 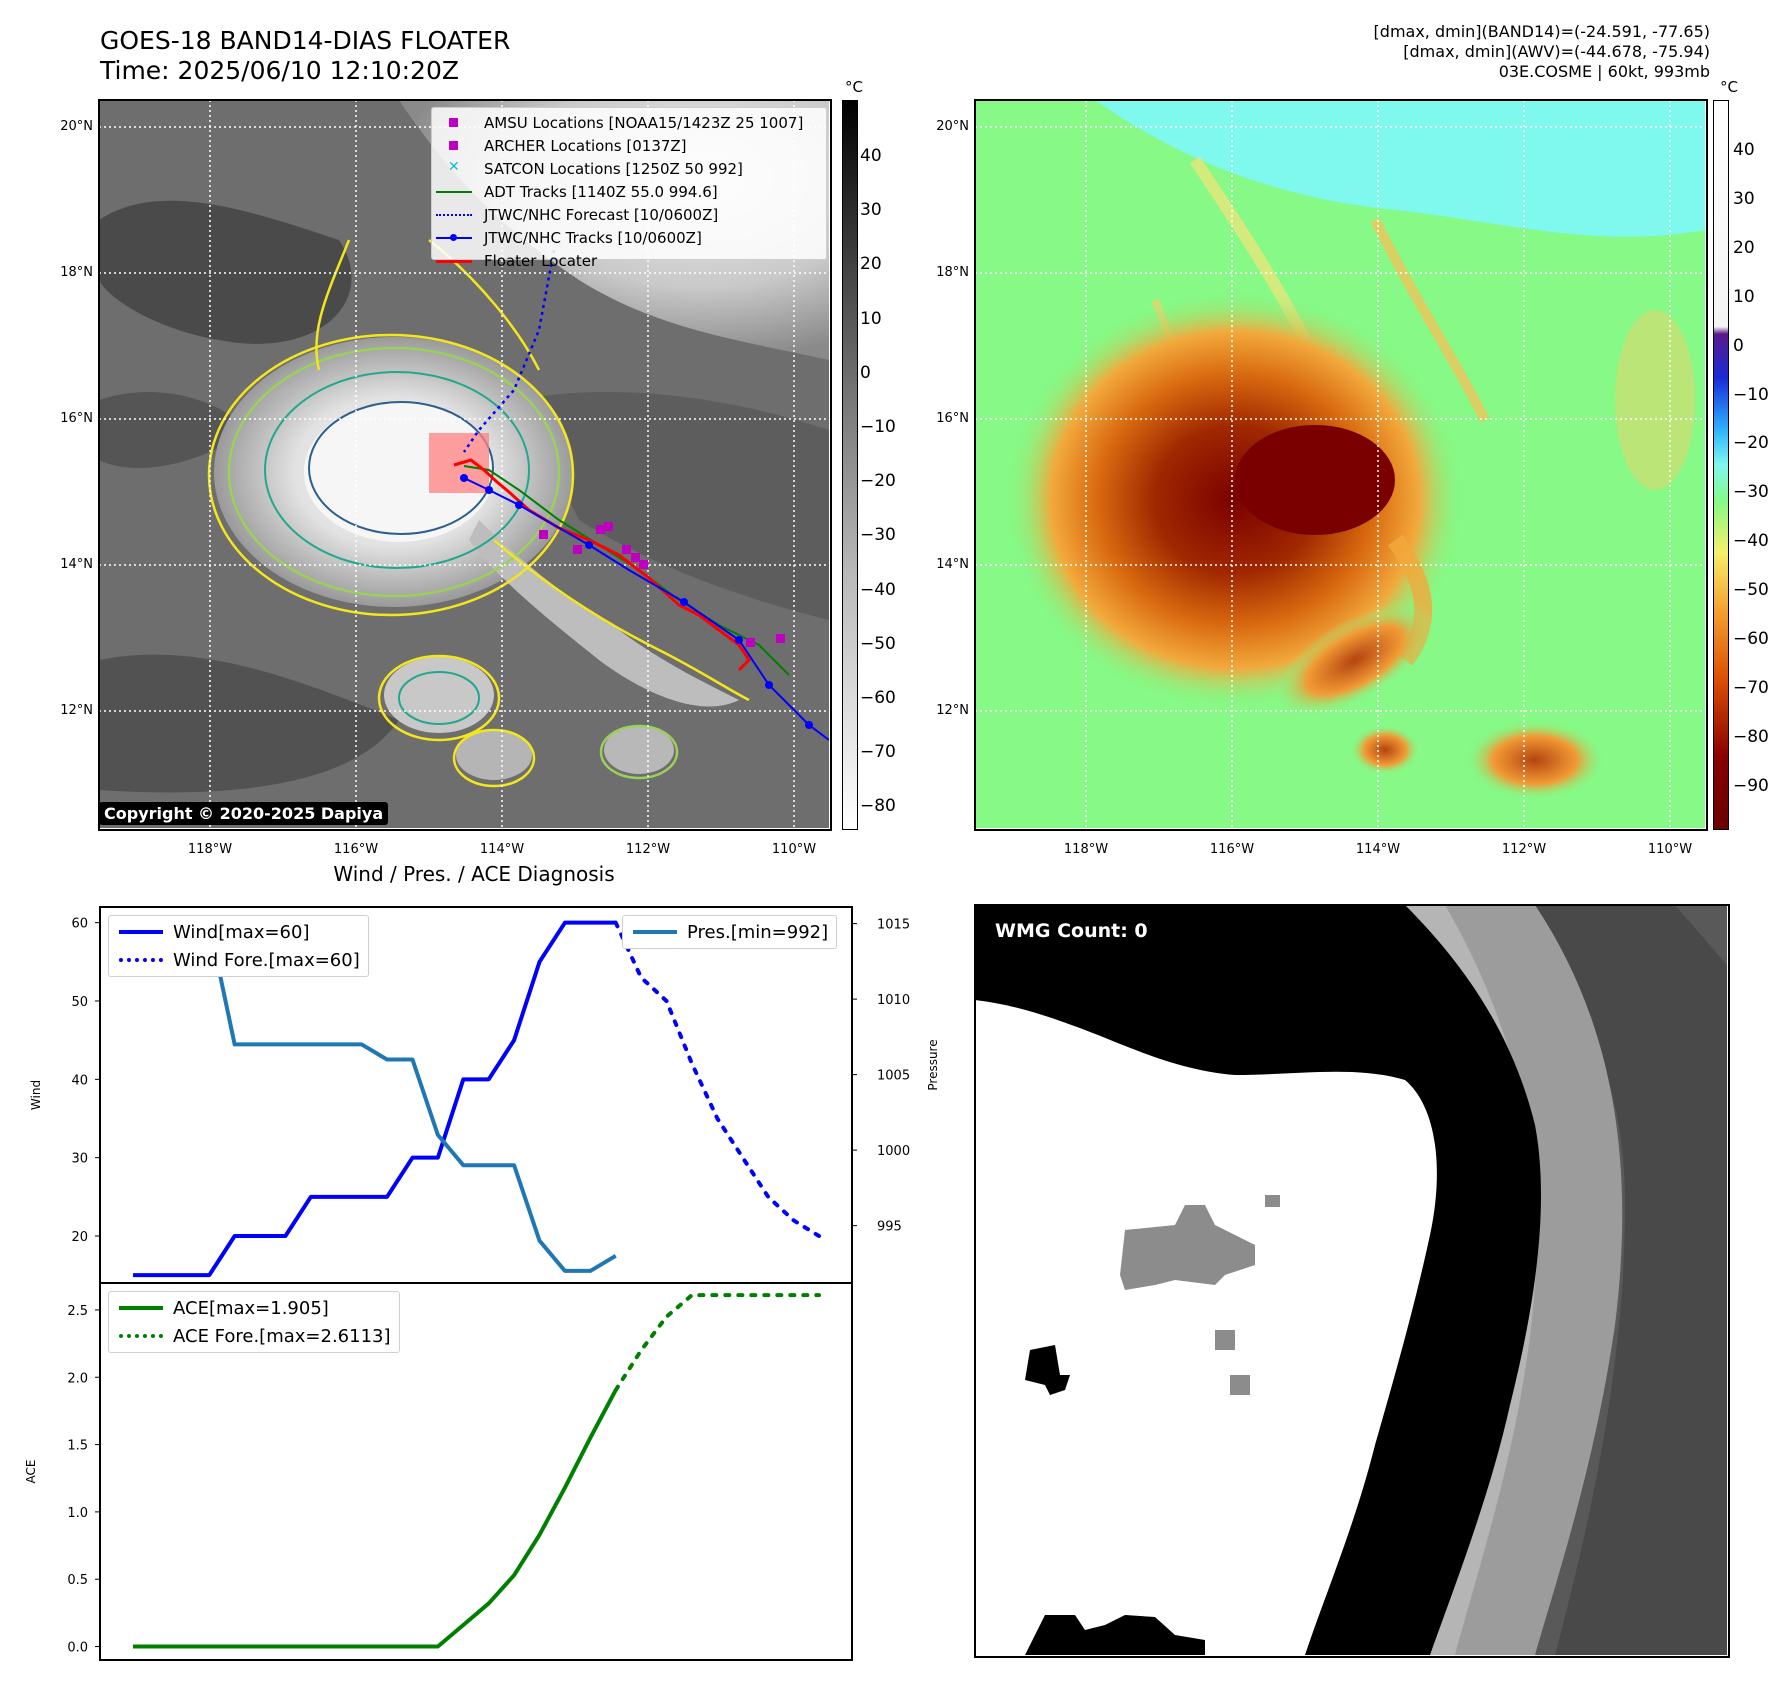 What do you see at coordinates (1541, 31) in the screenshot?
I see `stats-line-band14: [dmax, dmin](BAND14)=(-24.591, -77.65)` at bounding box center [1541, 31].